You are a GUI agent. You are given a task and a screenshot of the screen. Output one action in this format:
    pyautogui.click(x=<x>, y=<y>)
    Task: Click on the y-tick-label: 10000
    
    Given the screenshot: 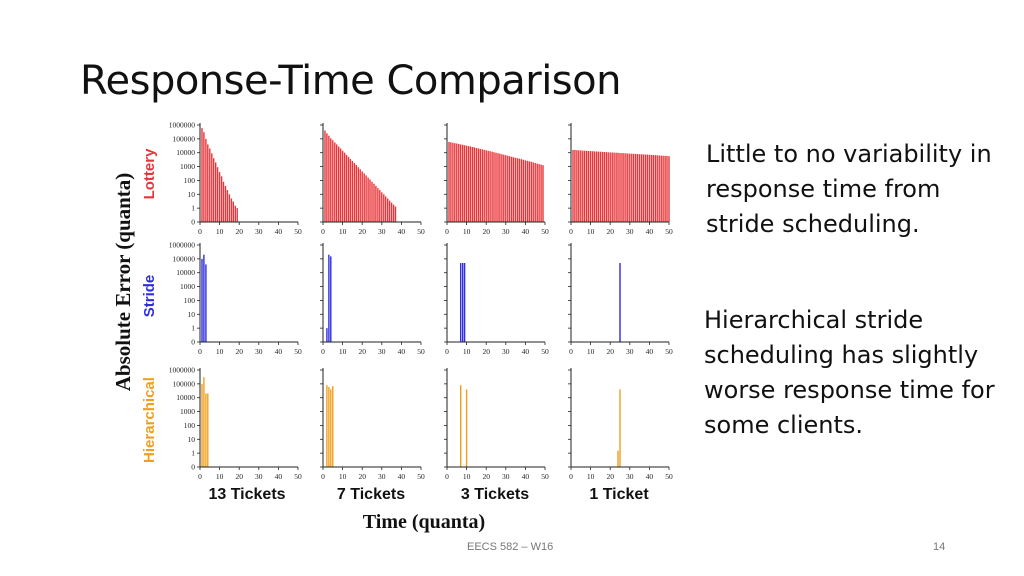 What is the action you would take?
    pyautogui.click(x=185, y=397)
    